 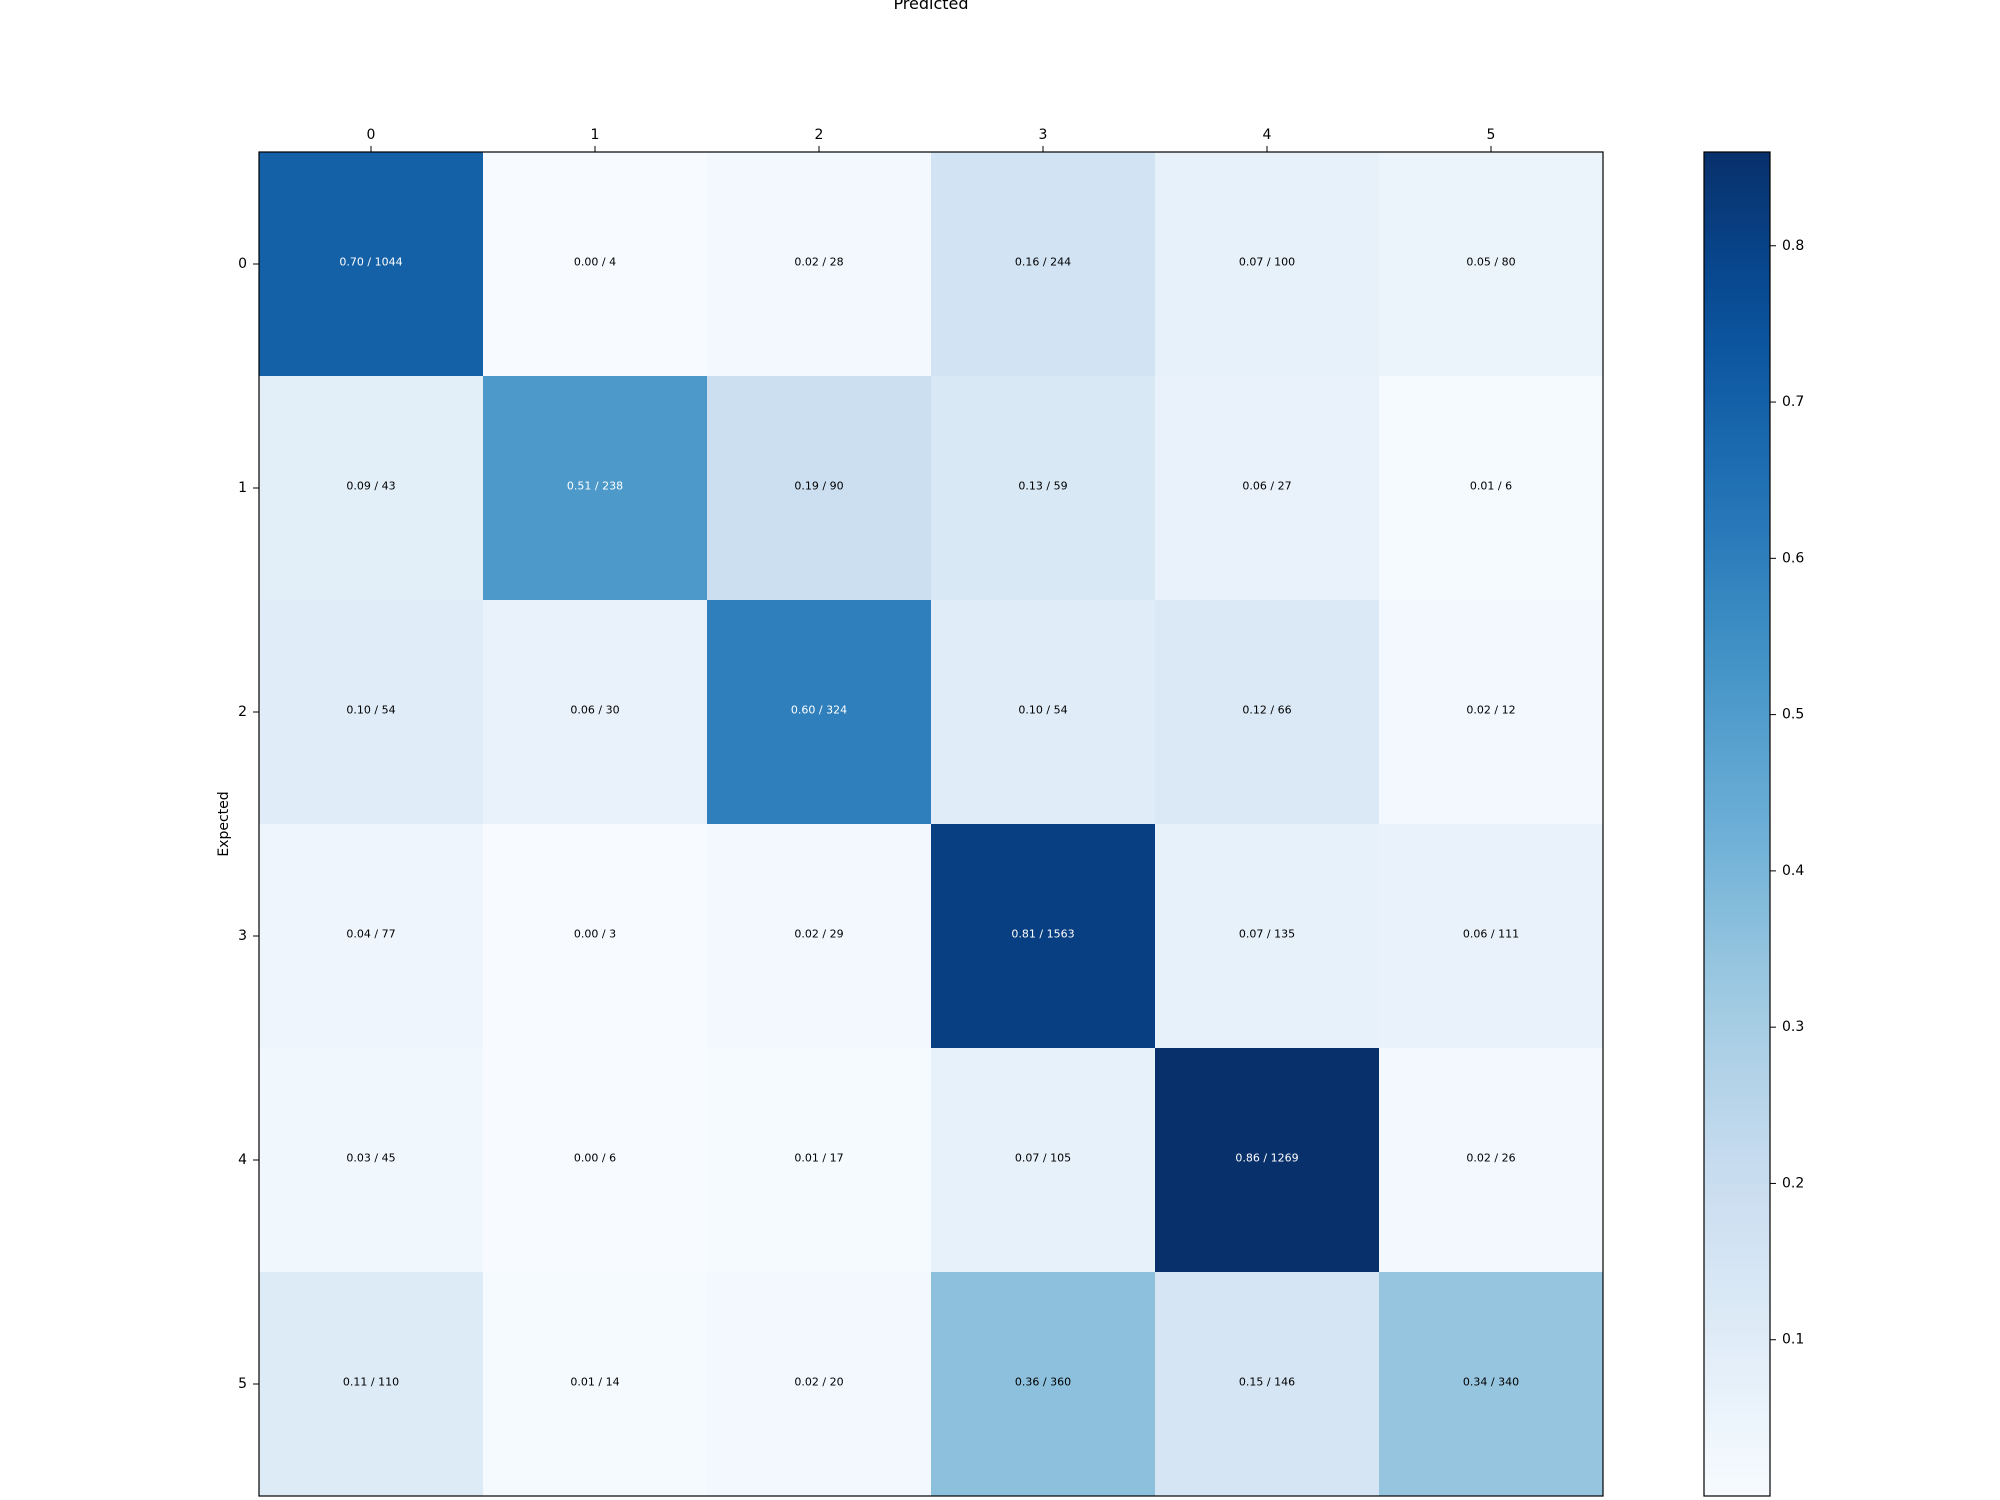 I want to click on cell-label: 0.81 / 1563, so click(x=1042, y=934).